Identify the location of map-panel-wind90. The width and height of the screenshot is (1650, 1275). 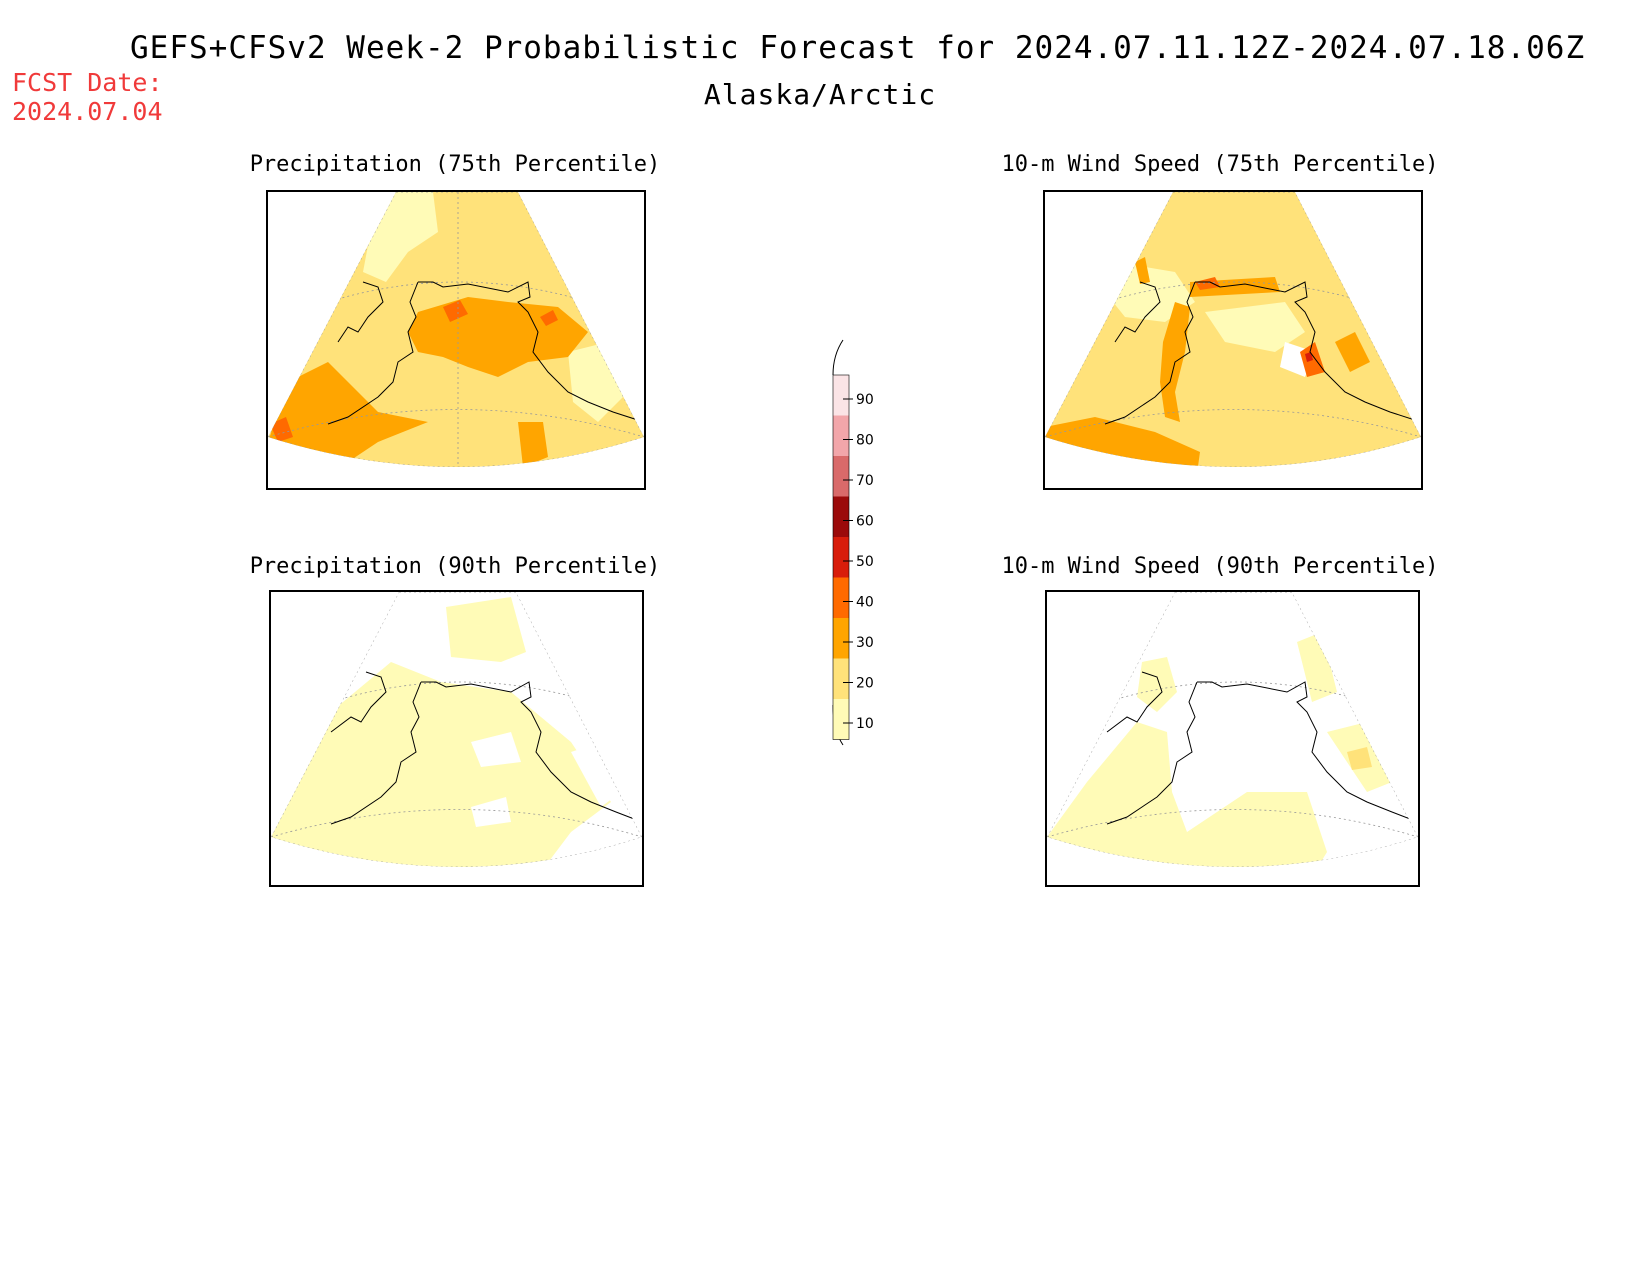
(1232, 738).